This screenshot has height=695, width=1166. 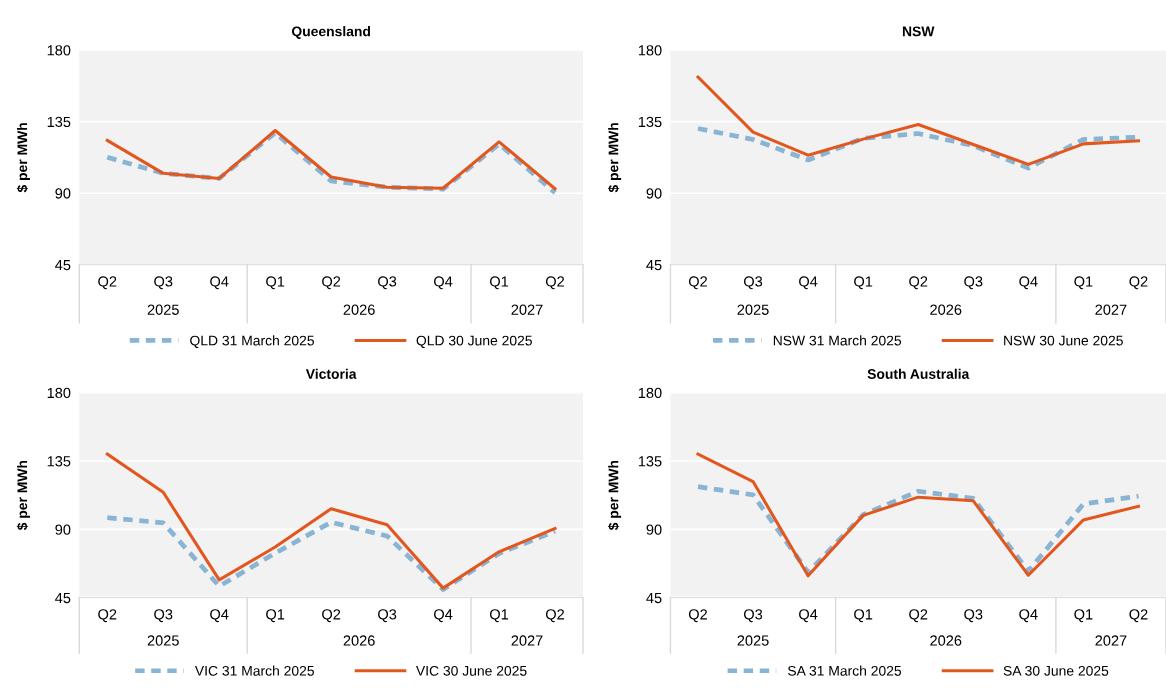 What do you see at coordinates (918, 373) in the screenshot?
I see `chart-title: South Australia` at bounding box center [918, 373].